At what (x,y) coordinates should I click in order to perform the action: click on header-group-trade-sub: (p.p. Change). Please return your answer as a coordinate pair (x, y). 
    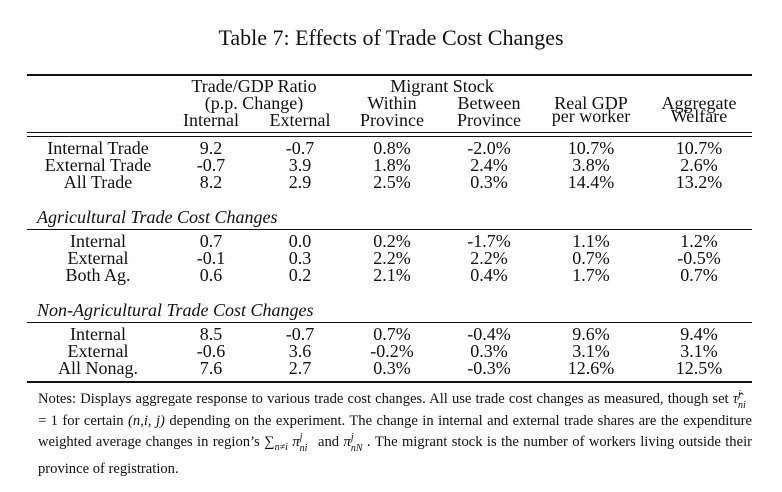
    Looking at the image, I should click on (254, 103).